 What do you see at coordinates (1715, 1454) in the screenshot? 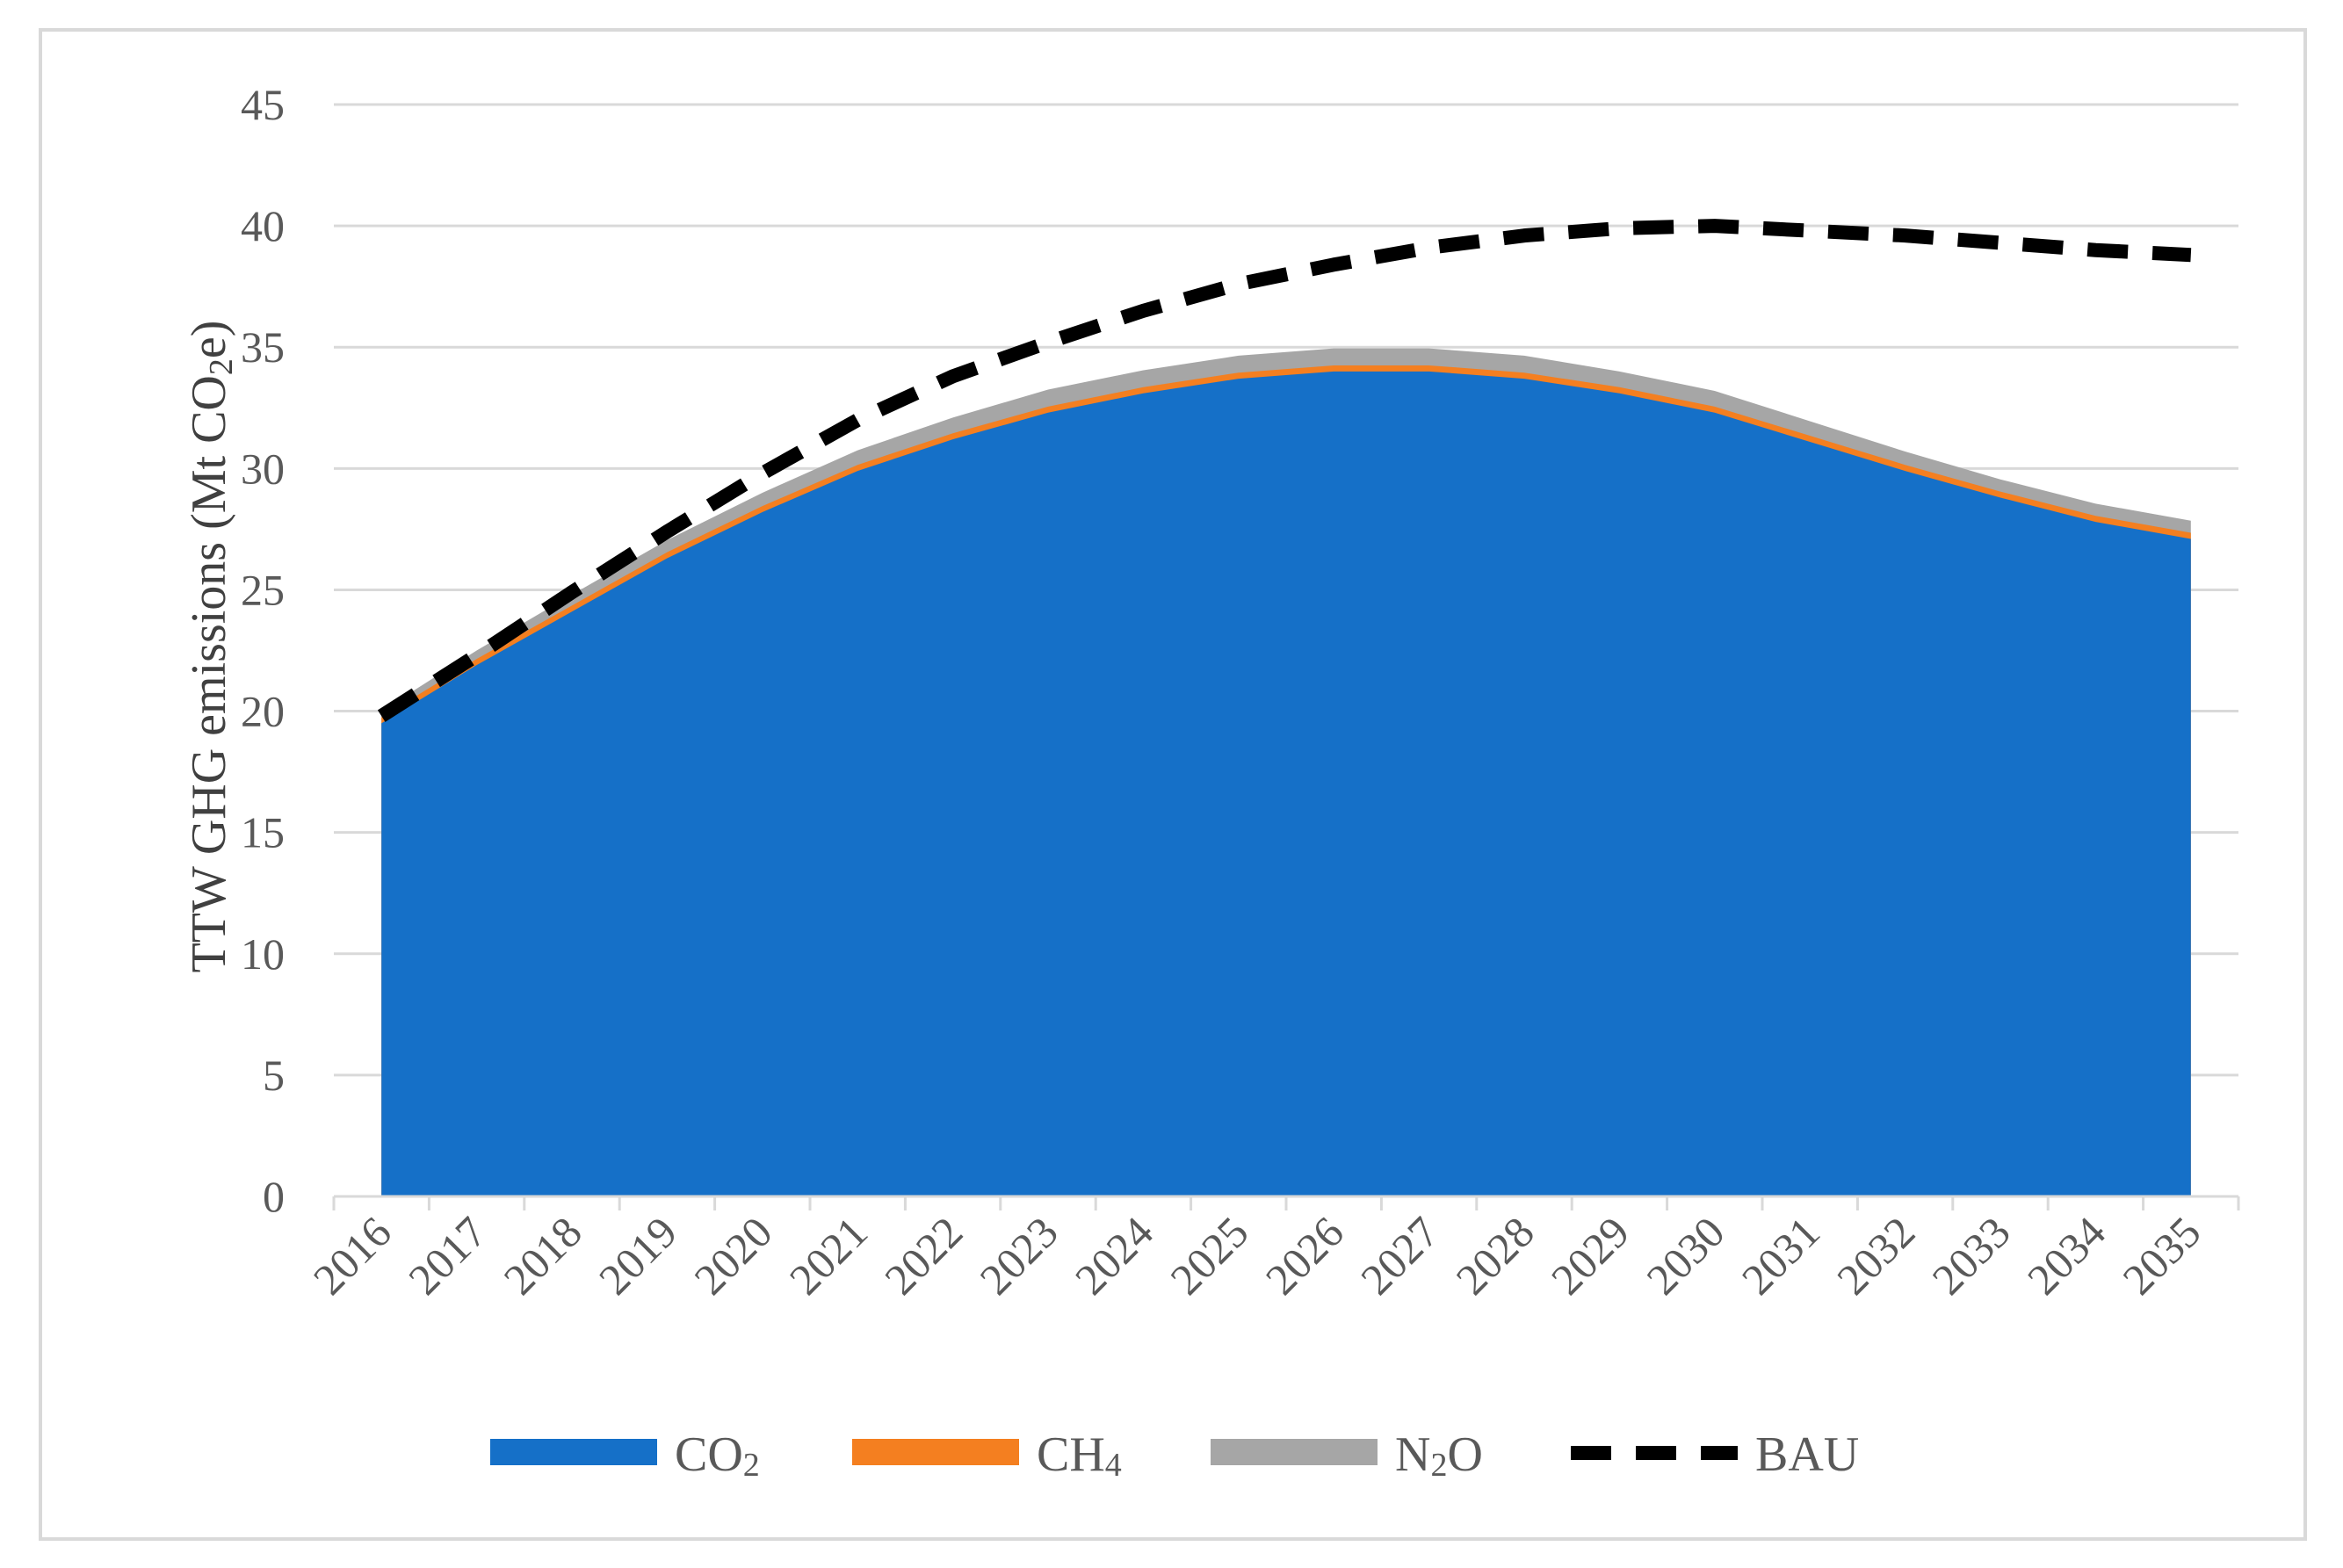
I see `legend-item-bau: BAU` at bounding box center [1715, 1454].